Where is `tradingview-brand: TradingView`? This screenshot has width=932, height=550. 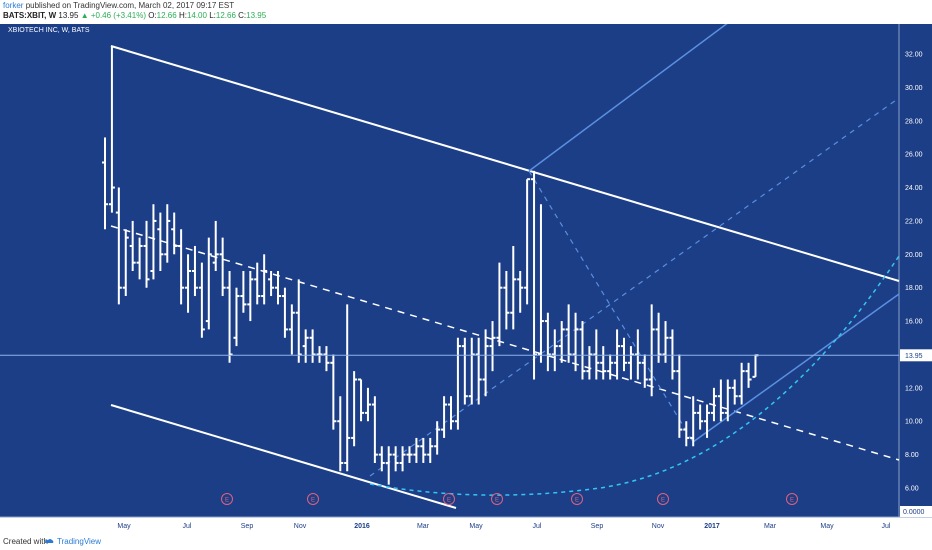
tradingview-brand: TradingView is located at coordinates (79, 541).